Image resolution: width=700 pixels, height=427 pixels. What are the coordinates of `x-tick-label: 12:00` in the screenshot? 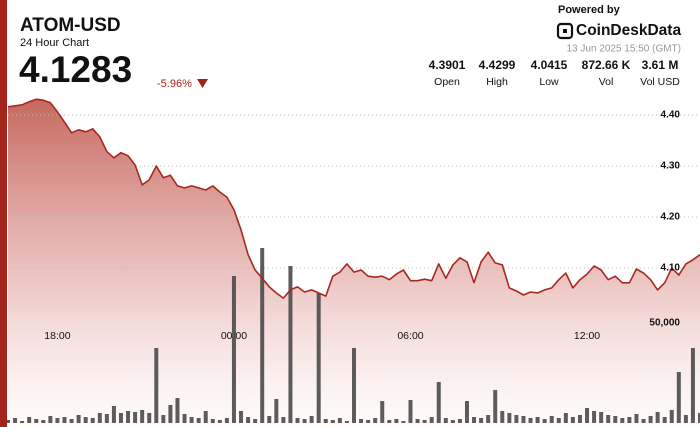 It's located at (587, 336).